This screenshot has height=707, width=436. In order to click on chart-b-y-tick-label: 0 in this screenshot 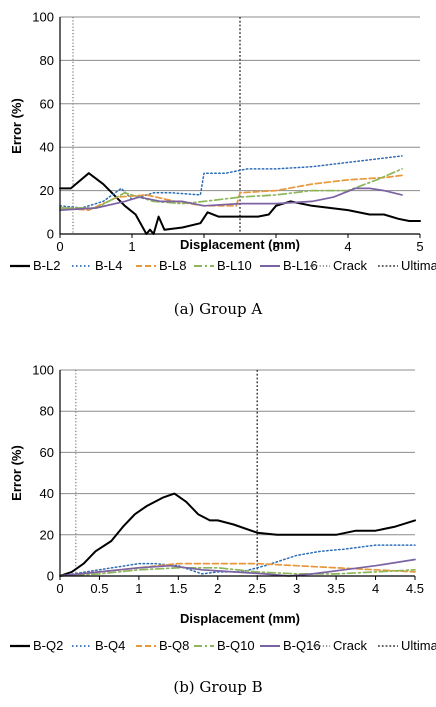, I will do `click(50, 576)`.